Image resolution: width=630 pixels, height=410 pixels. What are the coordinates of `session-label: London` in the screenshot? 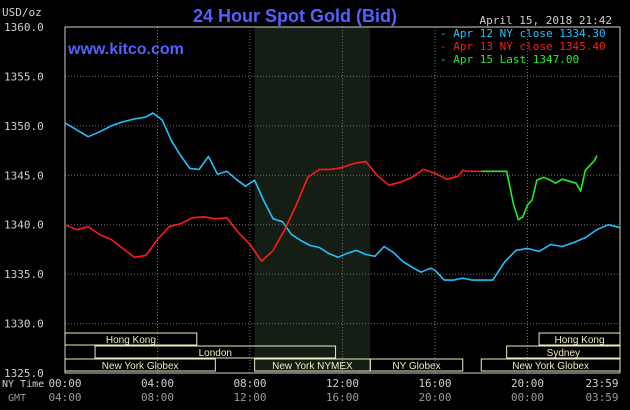 It's located at (215, 353).